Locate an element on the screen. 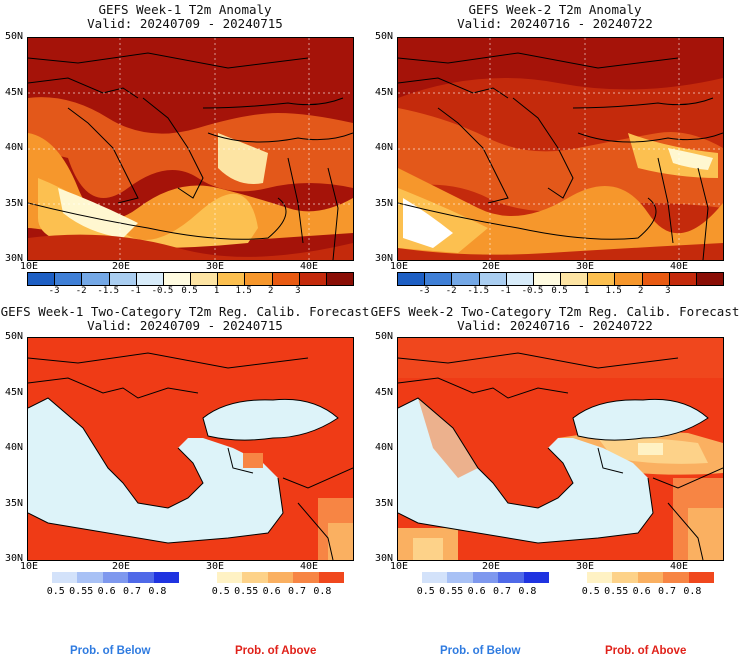  footer-above-label-left: Prob. of Above is located at coordinates (276, 651).